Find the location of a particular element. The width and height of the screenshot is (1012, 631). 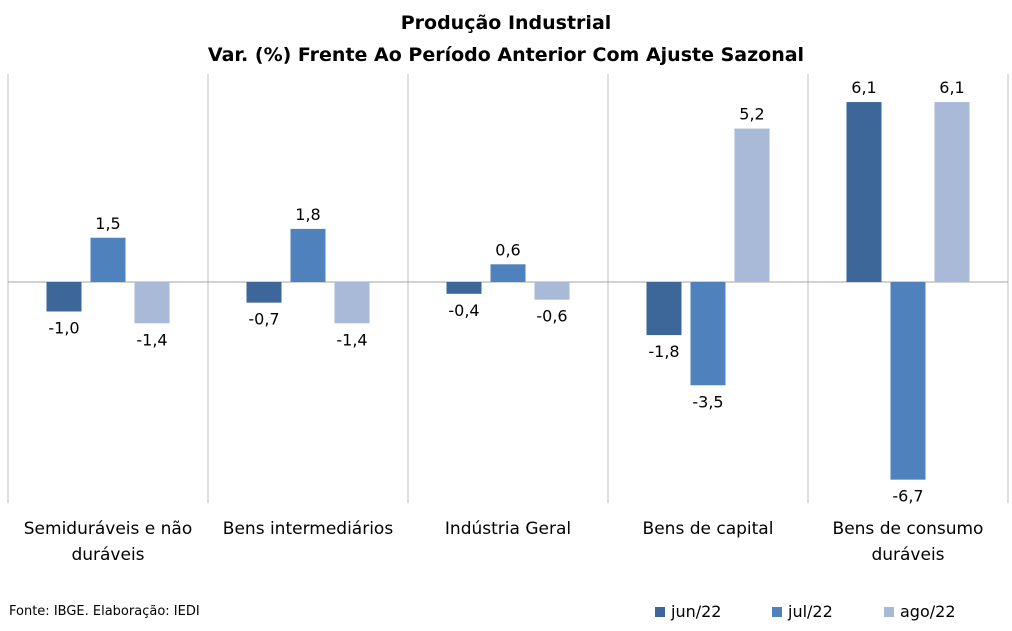

bar-ago-22-semiduraveis-e-nao-duraveis is located at coordinates (152, 303).